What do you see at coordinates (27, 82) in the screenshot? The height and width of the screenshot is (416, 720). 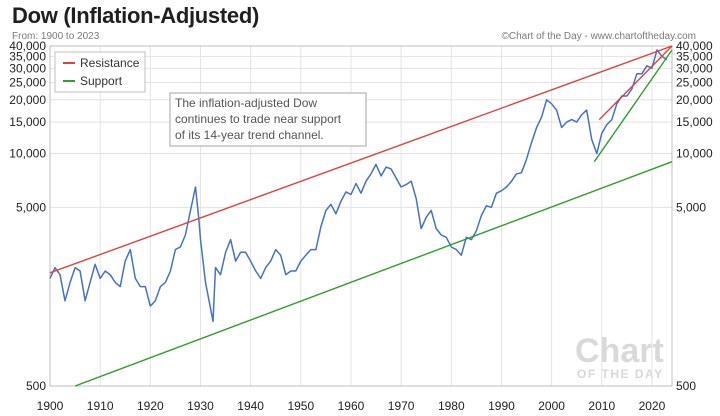 I see `y-tick-label-left: 25,000` at bounding box center [27, 82].